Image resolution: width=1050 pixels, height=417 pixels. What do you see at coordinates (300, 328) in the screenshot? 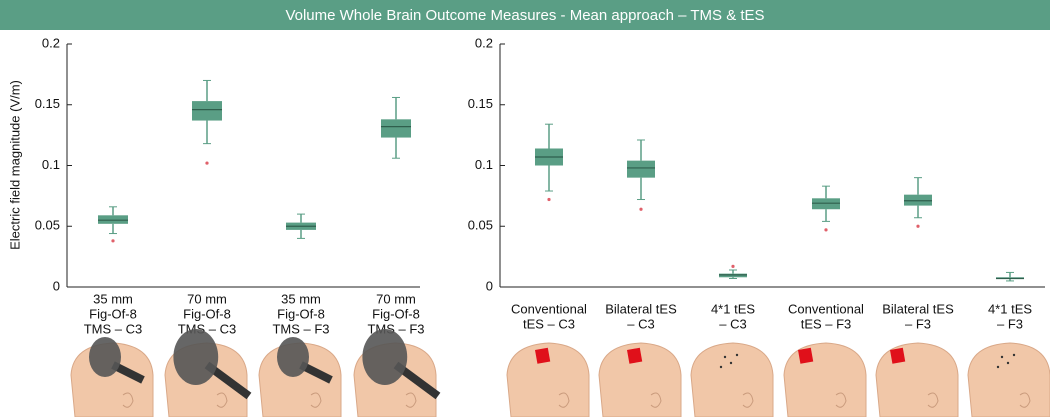
I see `x-tick-label: TMS – F3` at bounding box center [300, 328].